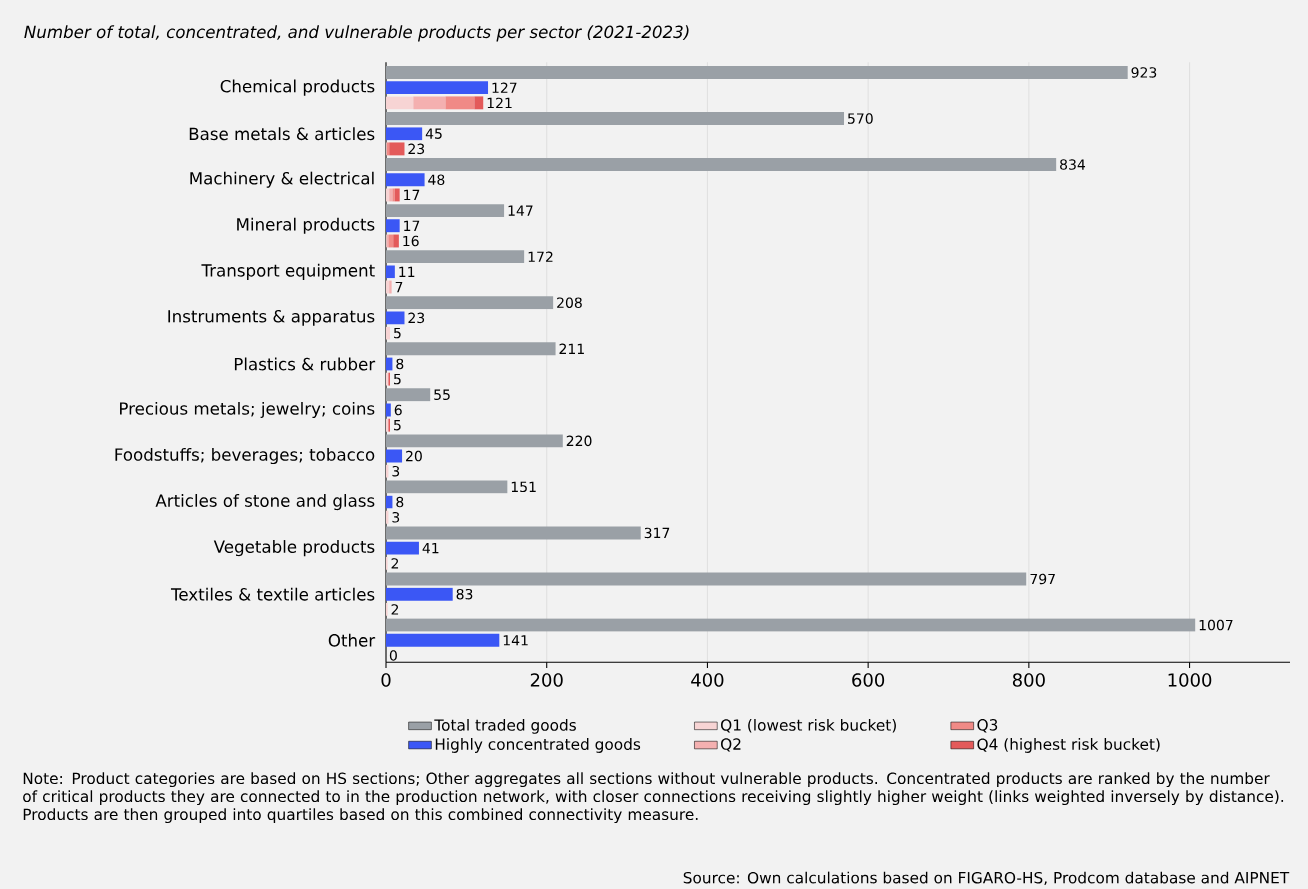 Image resolution: width=1308 pixels, height=889 pixels. What do you see at coordinates (245, 455) in the screenshot?
I see `y-tick-label: Foodstuffs; beverages; tobacco` at bounding box center [245, 455].